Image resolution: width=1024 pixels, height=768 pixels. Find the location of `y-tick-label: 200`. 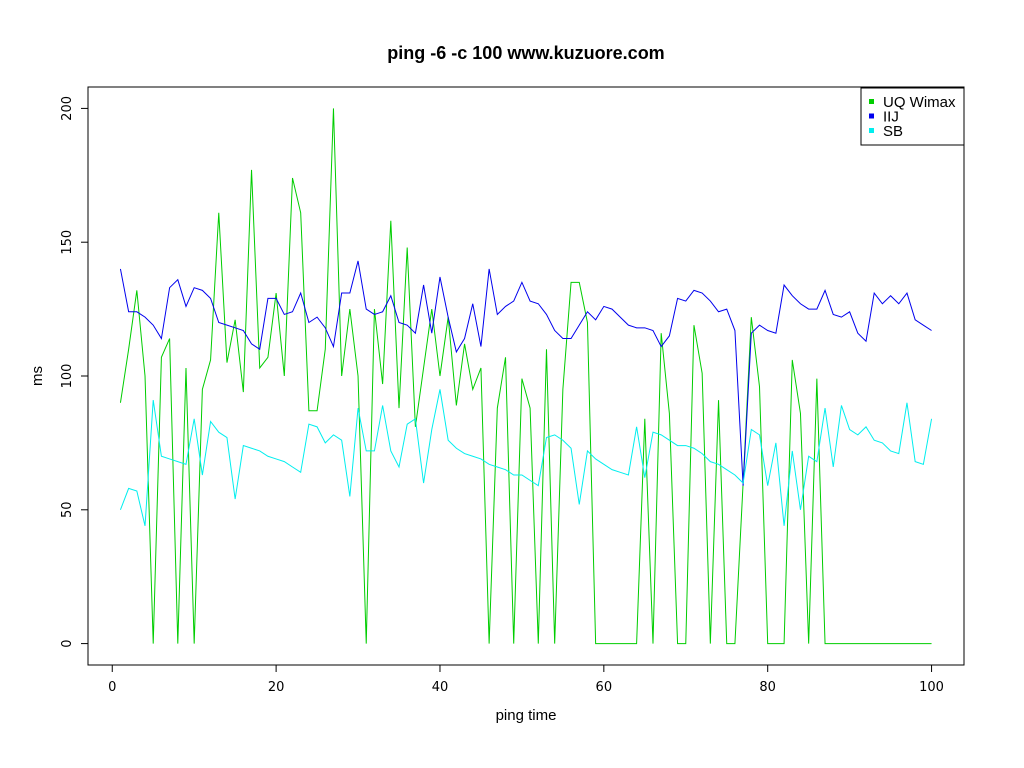

y-tick-label: 200 is located at coordinates (67, 108).